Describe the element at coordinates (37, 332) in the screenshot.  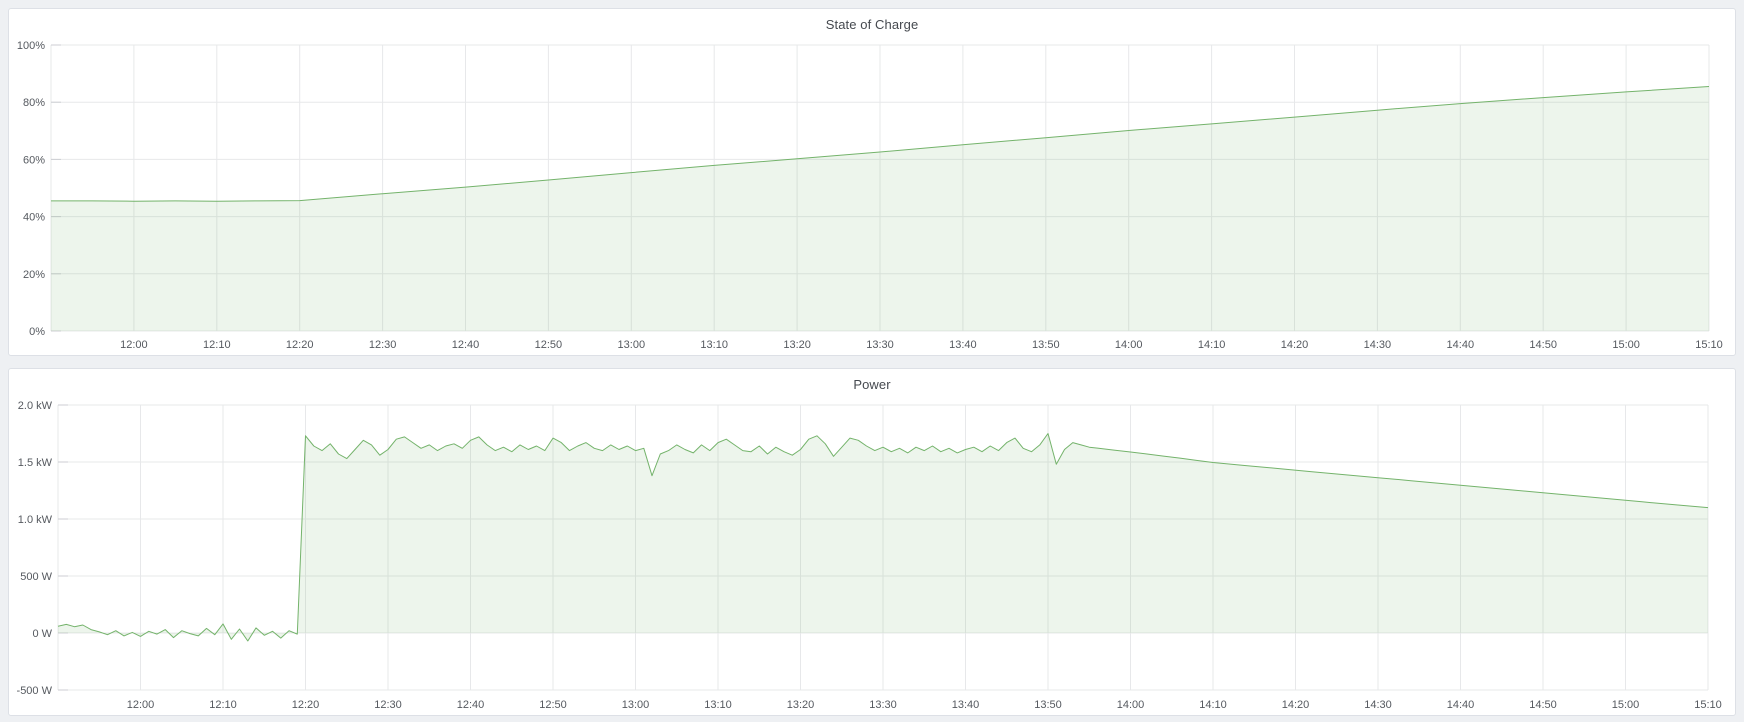
I see `y-axis-label: 0%` at that location.